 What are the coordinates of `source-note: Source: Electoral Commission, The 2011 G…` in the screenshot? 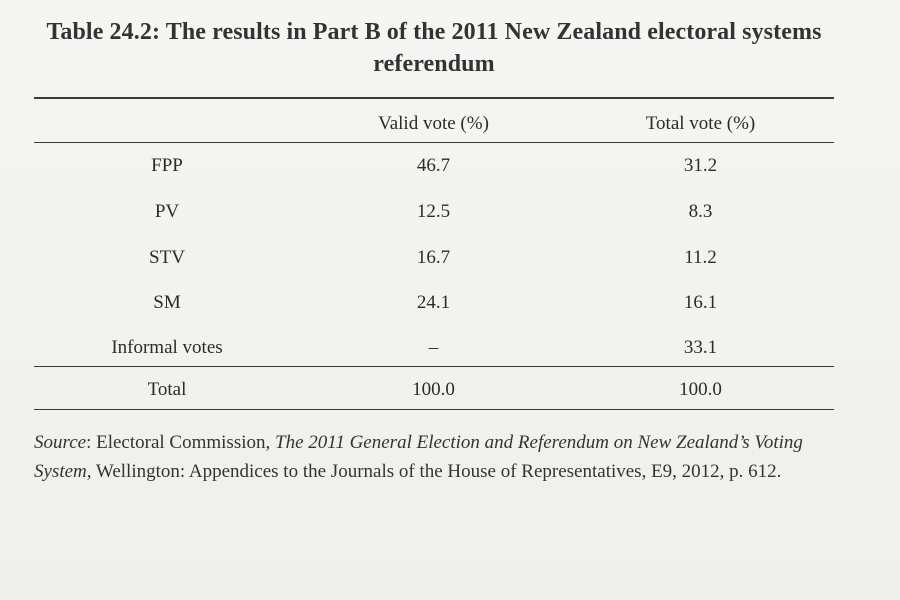 It's located at (439, 457).